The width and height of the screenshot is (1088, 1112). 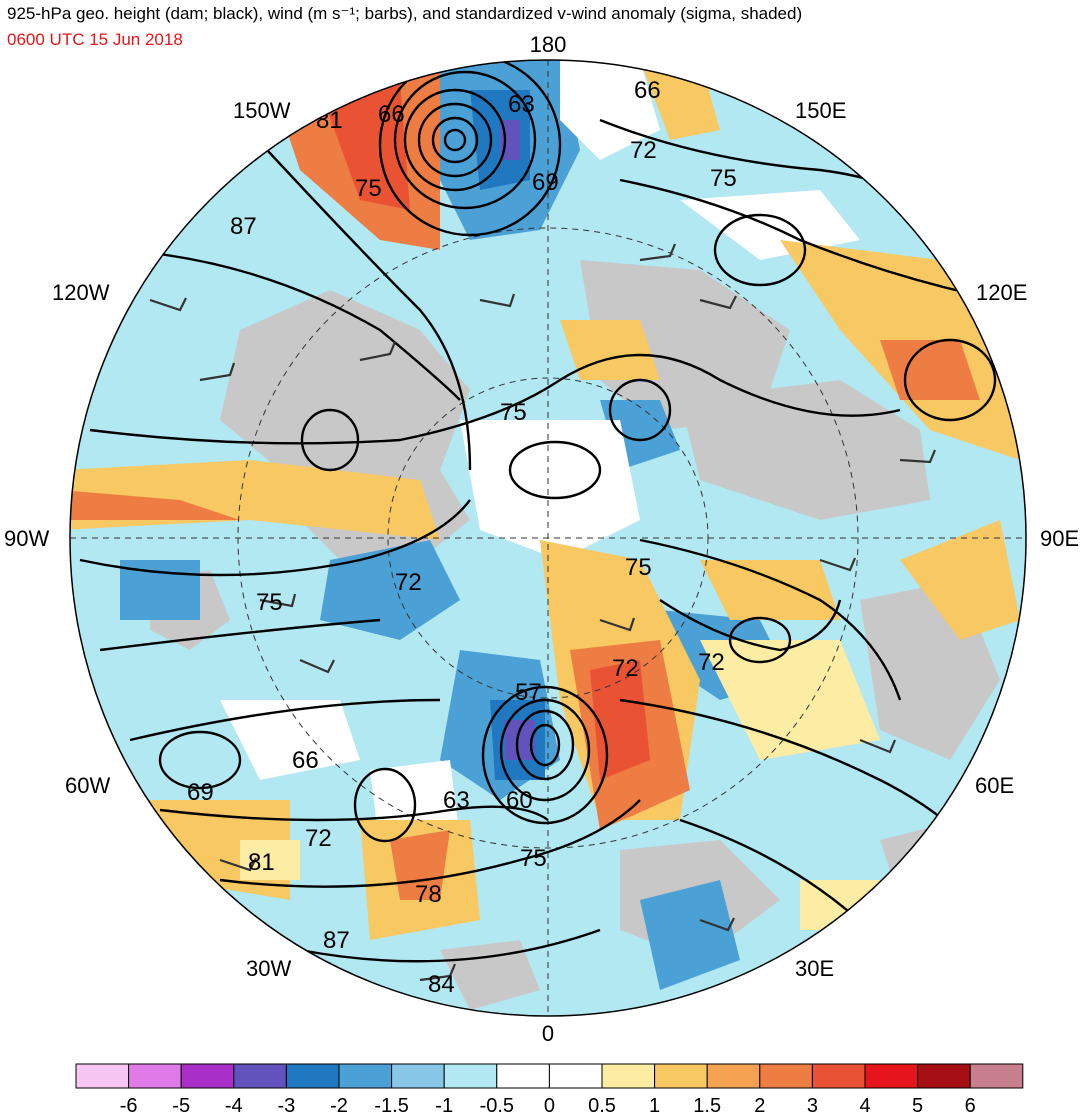 What do you see at coordinates (812, 1103) in the screenshot?
I see `colorbar-tick-label: 3` at bounding box center [812, 1103].